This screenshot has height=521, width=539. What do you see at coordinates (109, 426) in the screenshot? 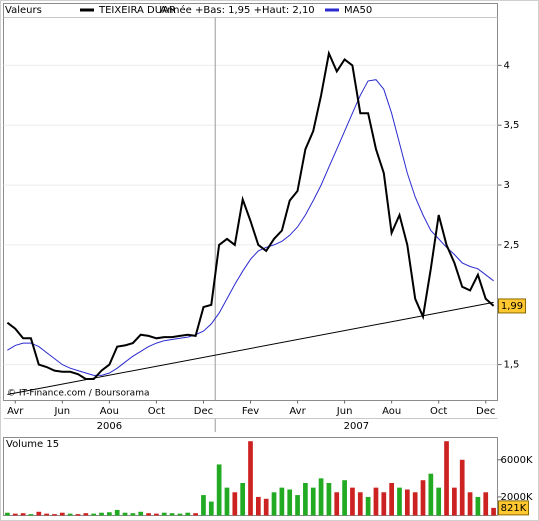
I see `year-label: 2006` at bounding box center [109, 426].